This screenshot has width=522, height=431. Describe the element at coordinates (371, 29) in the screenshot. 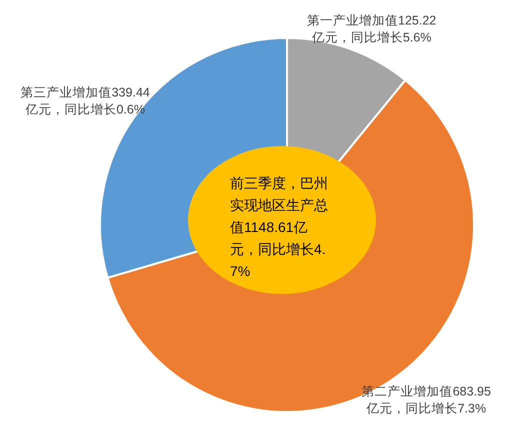

I see `slice-label: 第一产业增加值125.22 亿元，同比增长5.6%` at that location.